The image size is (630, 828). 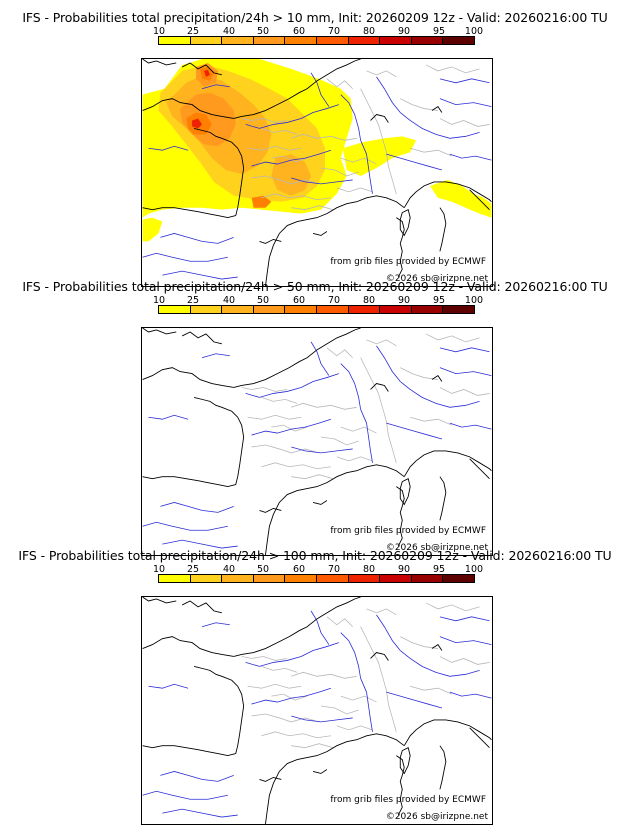 What do you see at coordinates (152, 229) in the screenshot?
I see `probability-area` at bounding box center [152, 229].